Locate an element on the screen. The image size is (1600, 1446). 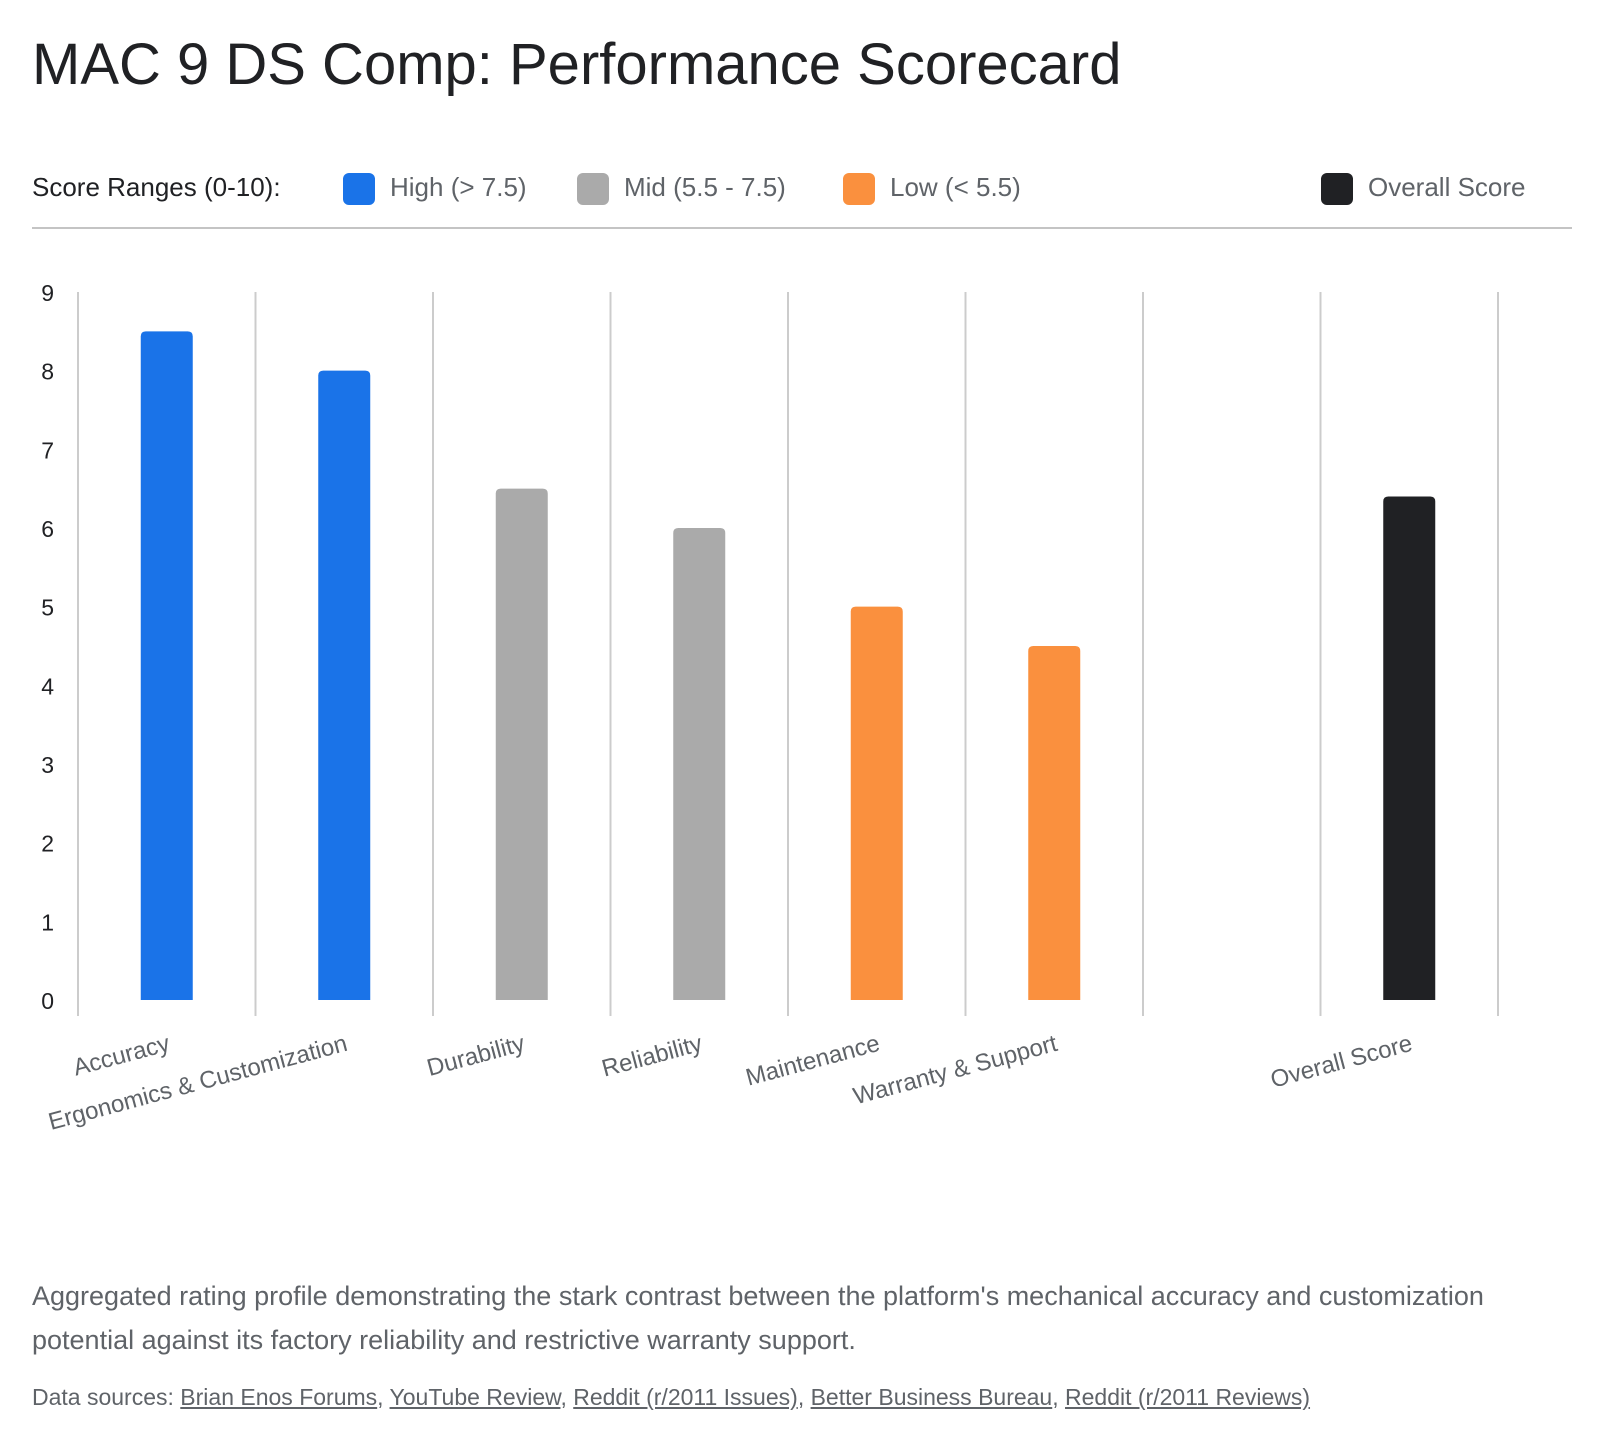
bar-accuracy is located at coordinates (166, 665).